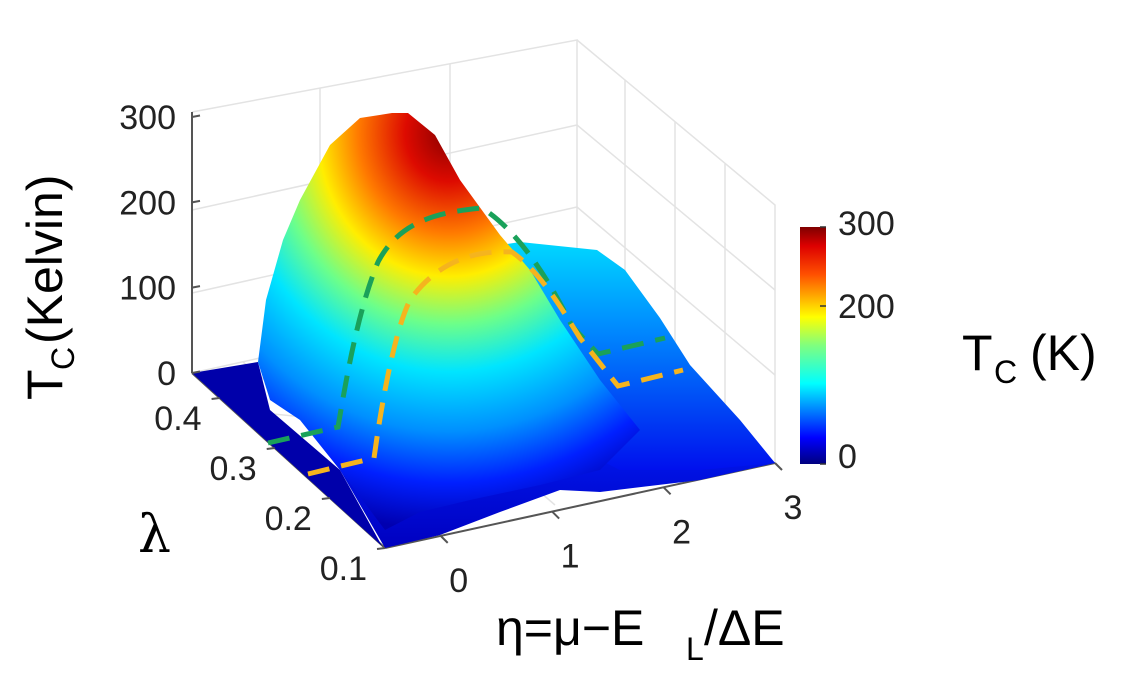 The image size is (1122, 695). I want to click on colorbar-label-sub: C, so click(1005, 372).